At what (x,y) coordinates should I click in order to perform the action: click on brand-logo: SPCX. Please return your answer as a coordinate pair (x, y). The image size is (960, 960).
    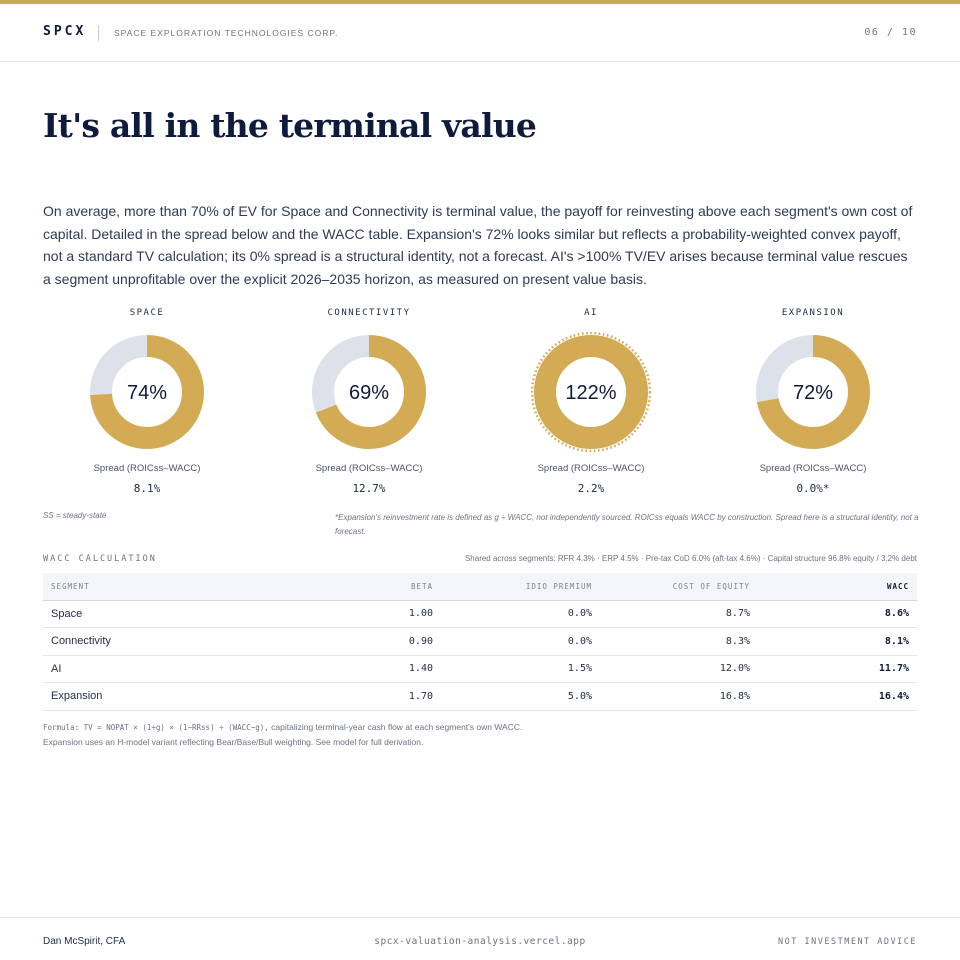
    Looking at the image, I should click on (65, 31).